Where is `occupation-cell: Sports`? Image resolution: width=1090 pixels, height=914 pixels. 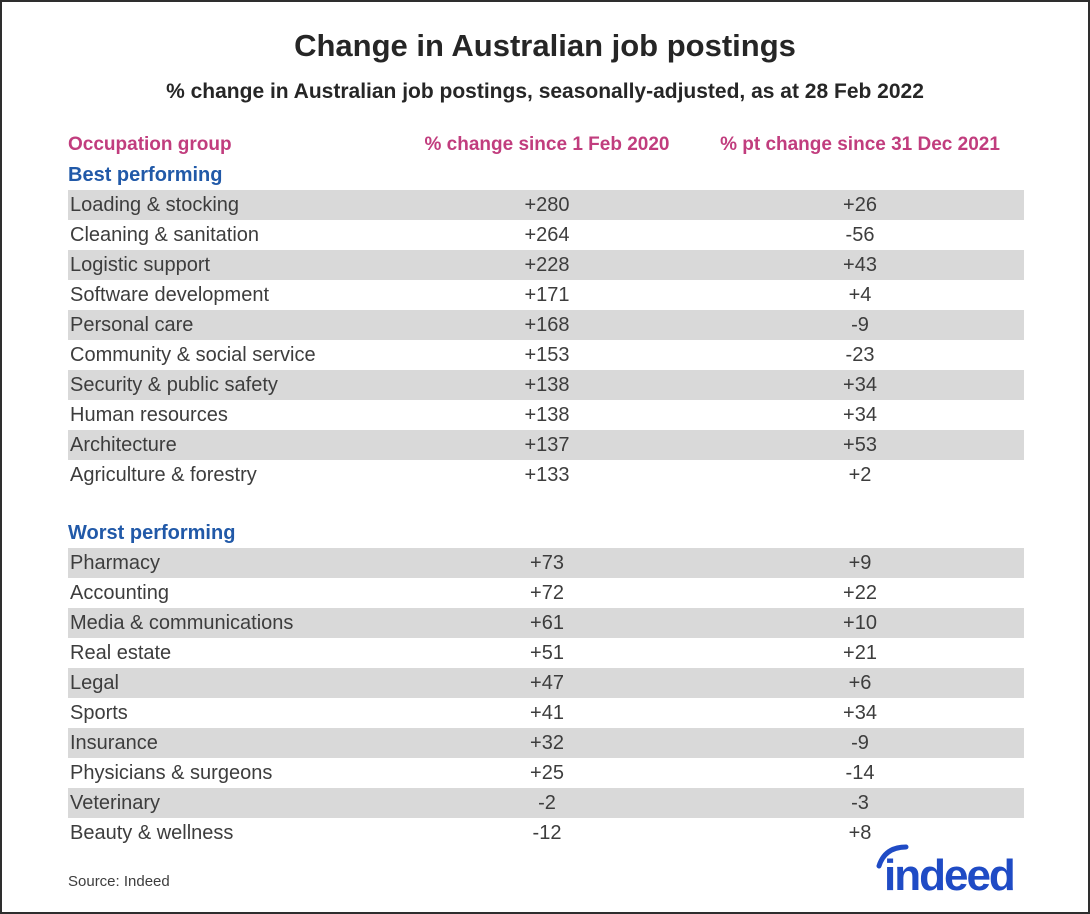 occupation-cell: Sports is located at coordinates (99, 712).